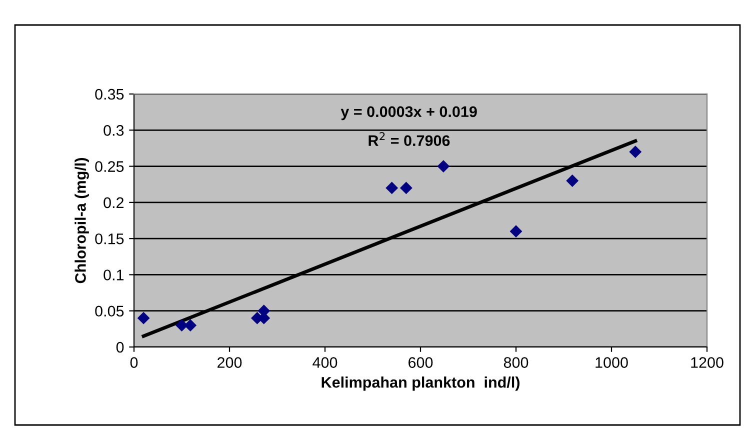 Image resolution: width=747 pixels, height=439 pixels. I want to click on y-tick-label: 0, so click(120, 347).